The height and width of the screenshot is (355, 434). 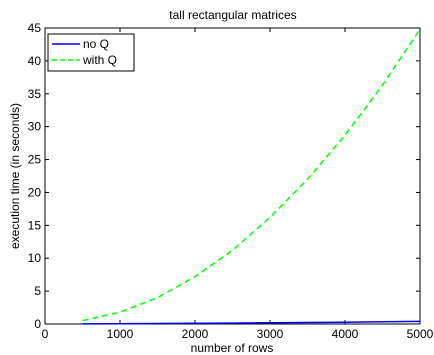 What do you see at coordinates (35, 28) in the screenshot?
I see `y-tick-label: 45` at bounding box center [35, 28].